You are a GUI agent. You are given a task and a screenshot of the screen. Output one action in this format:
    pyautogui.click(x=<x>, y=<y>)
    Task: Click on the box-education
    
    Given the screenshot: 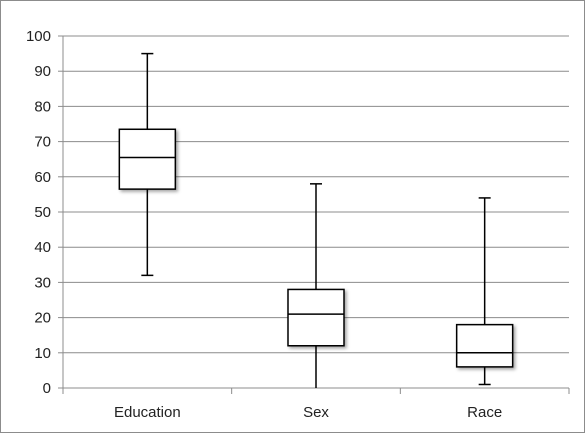 What is the action you would take?
    pyautogui.click(x=147, y=164)
    